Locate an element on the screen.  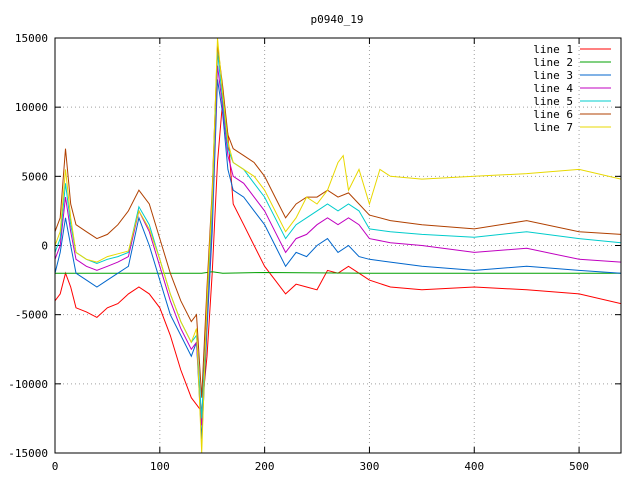
legend-label-5: line 5 is located at coordinates (553, 101).